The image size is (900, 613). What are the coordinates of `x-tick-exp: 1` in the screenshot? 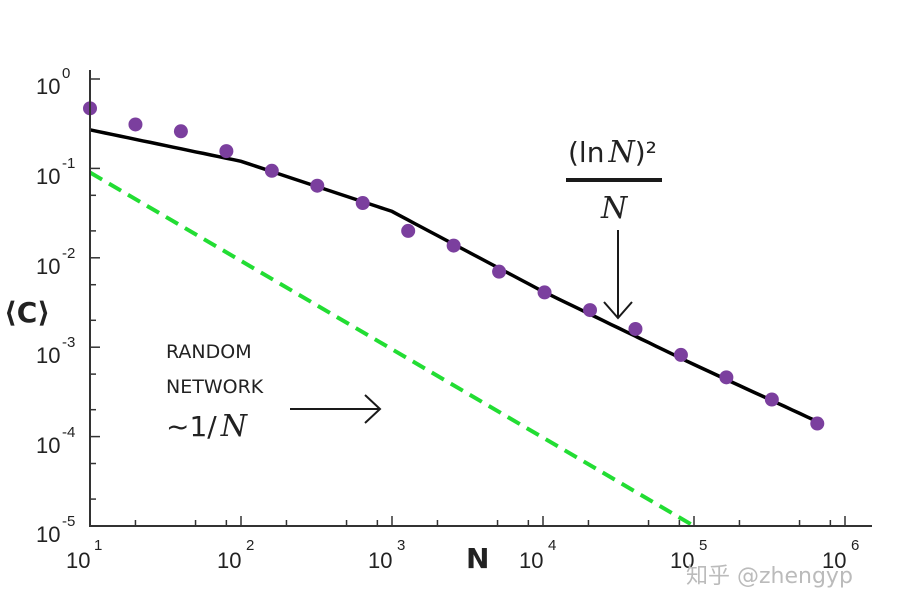 It's located at (98, 545).